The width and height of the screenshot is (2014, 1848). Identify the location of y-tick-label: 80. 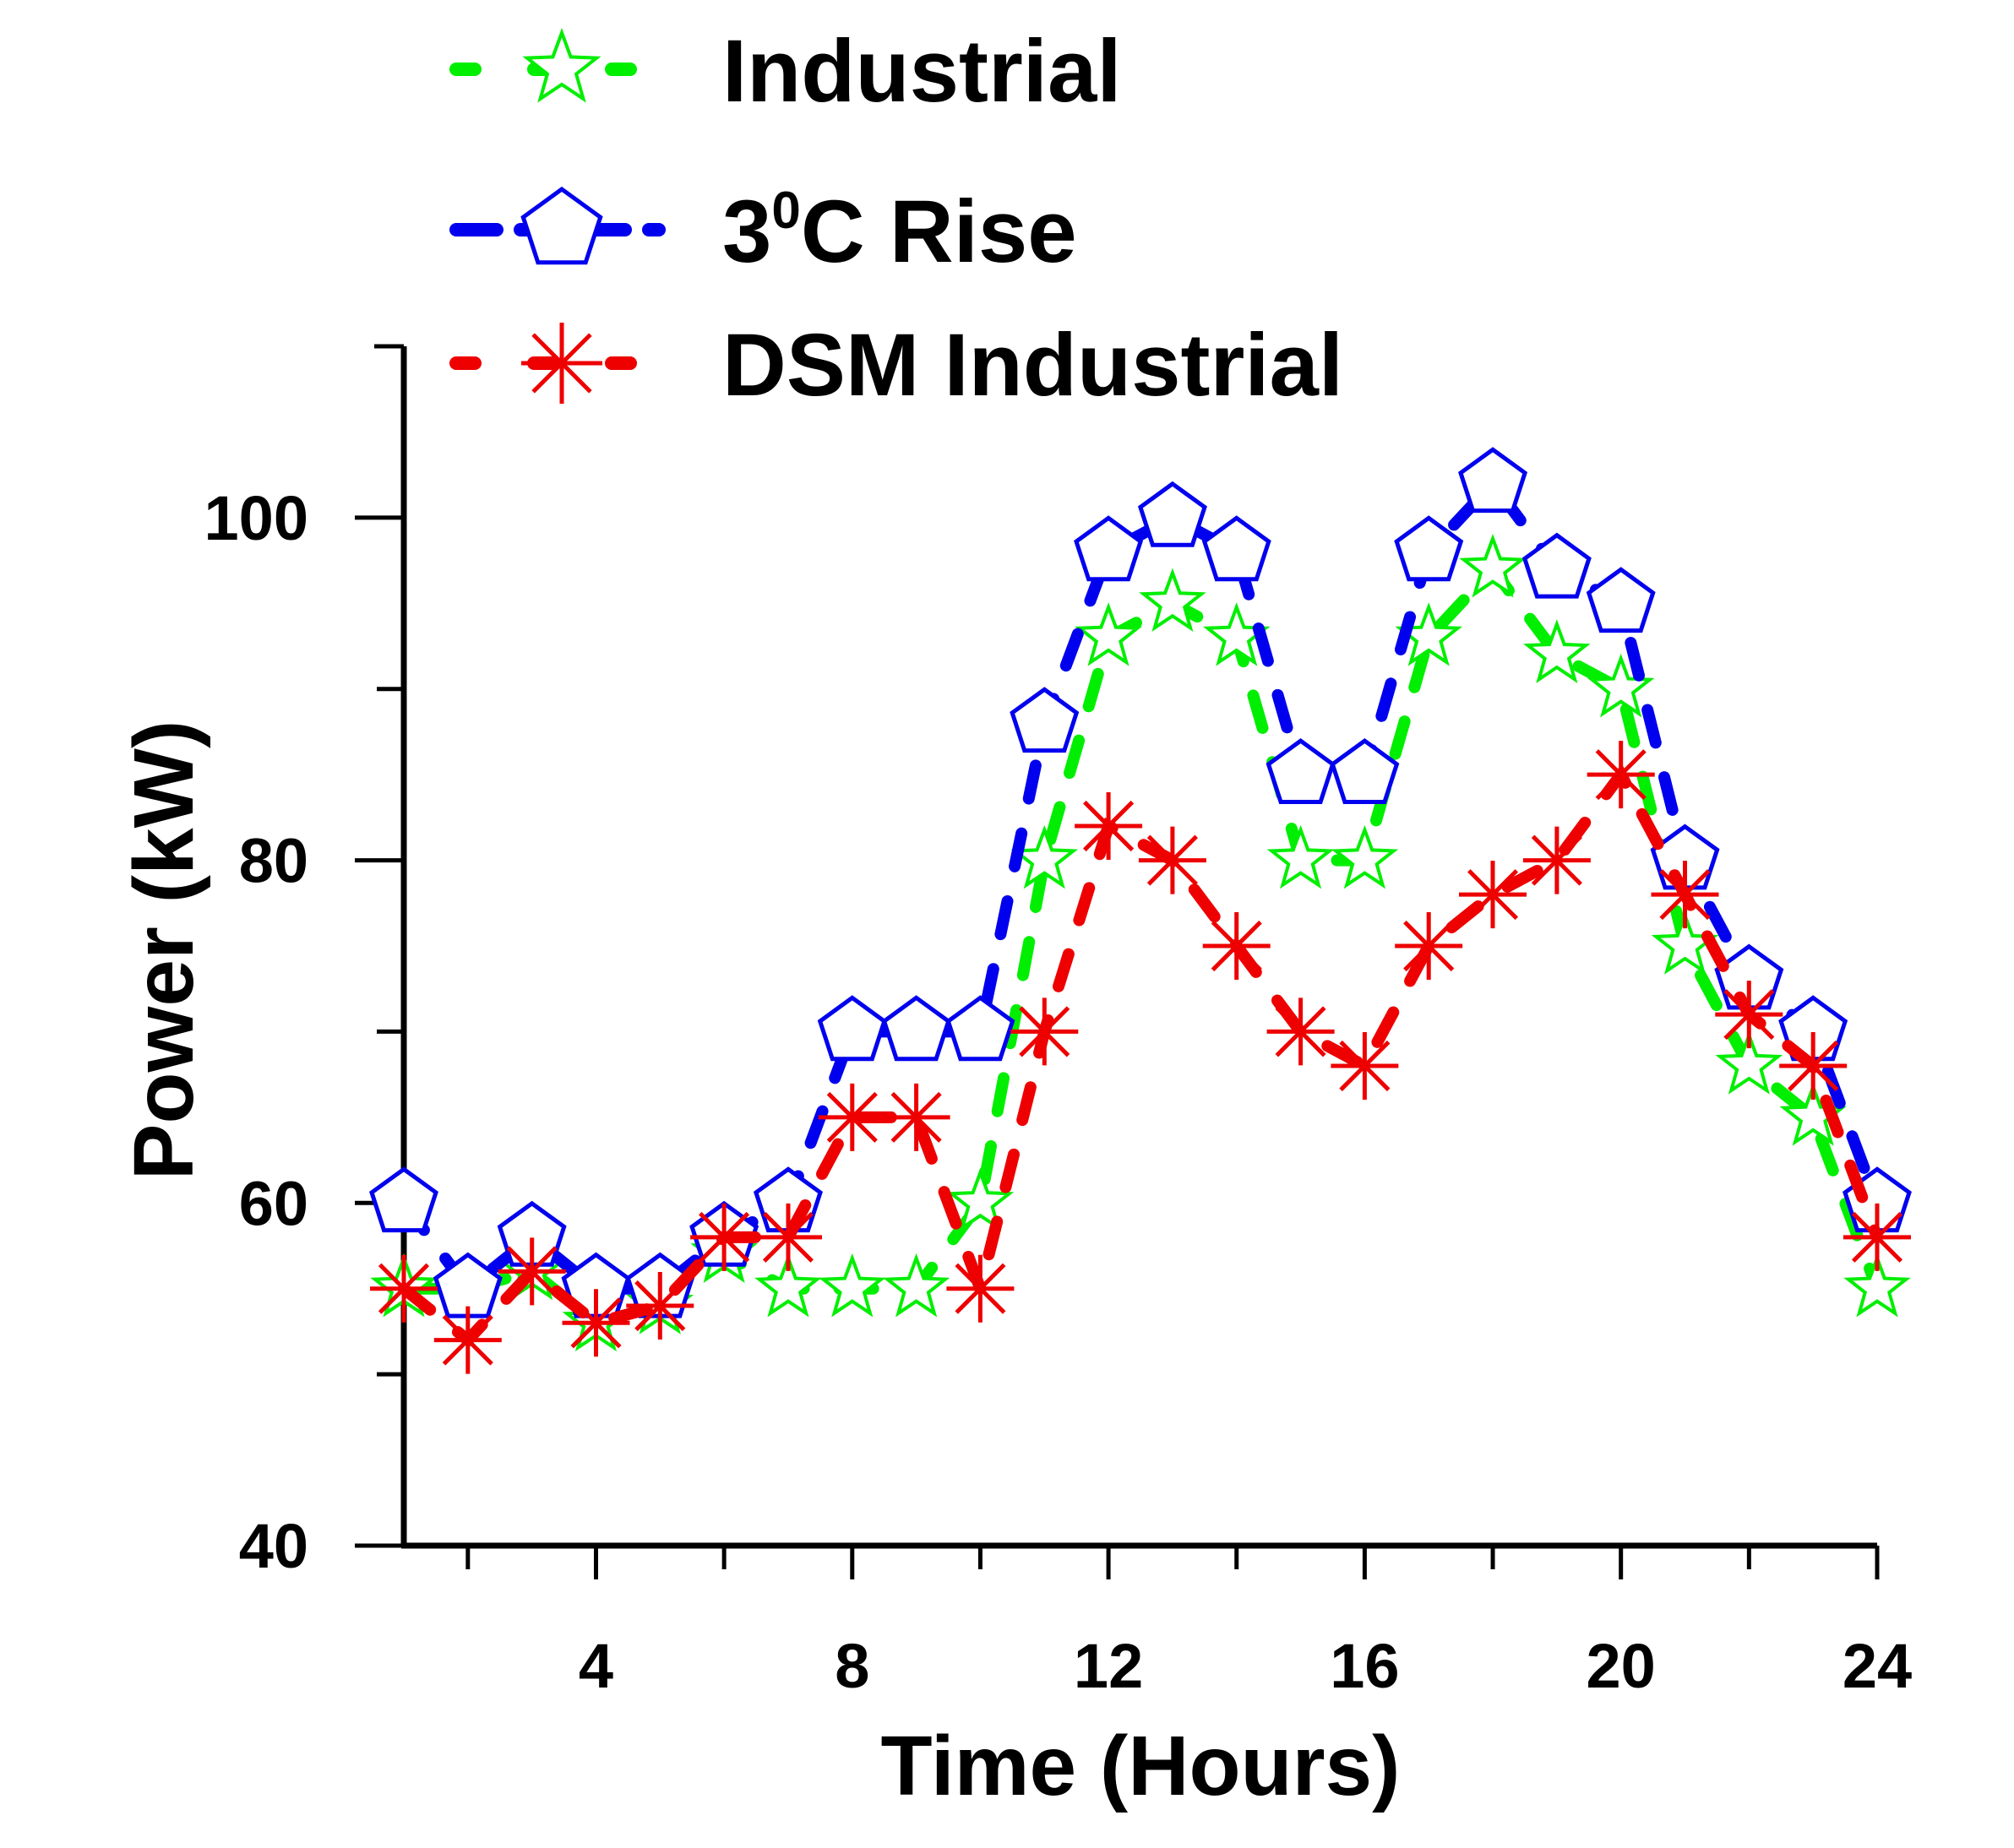
(273, 861).